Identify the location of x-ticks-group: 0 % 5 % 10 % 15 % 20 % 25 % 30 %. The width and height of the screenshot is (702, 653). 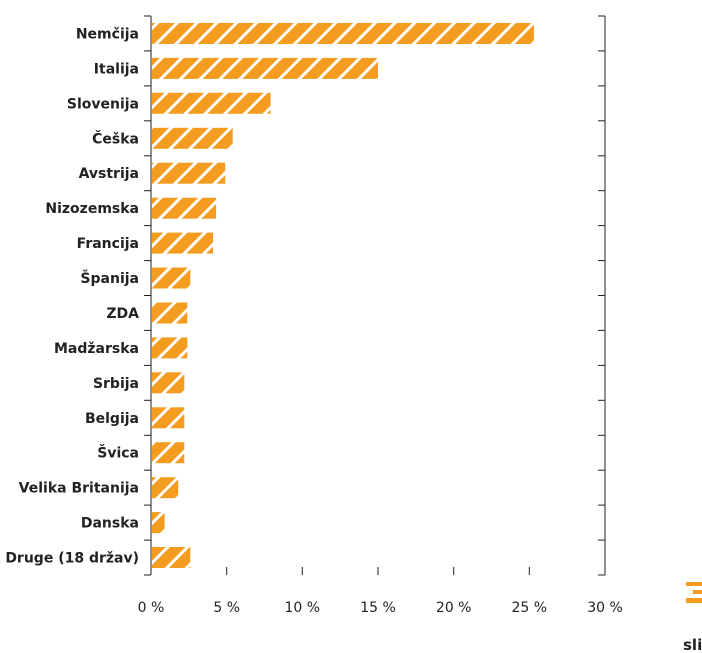
(380, 591).